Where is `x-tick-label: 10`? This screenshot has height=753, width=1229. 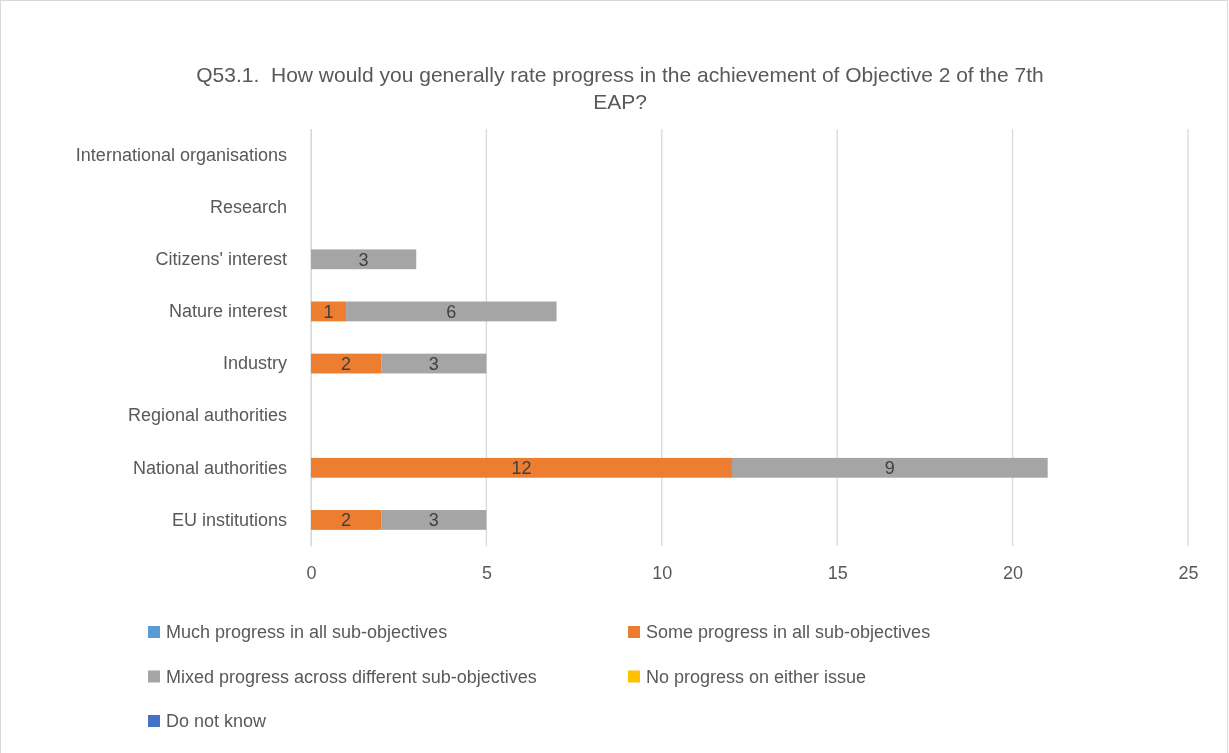
x-tick-label: 10 is located at coordinates (662, 572).